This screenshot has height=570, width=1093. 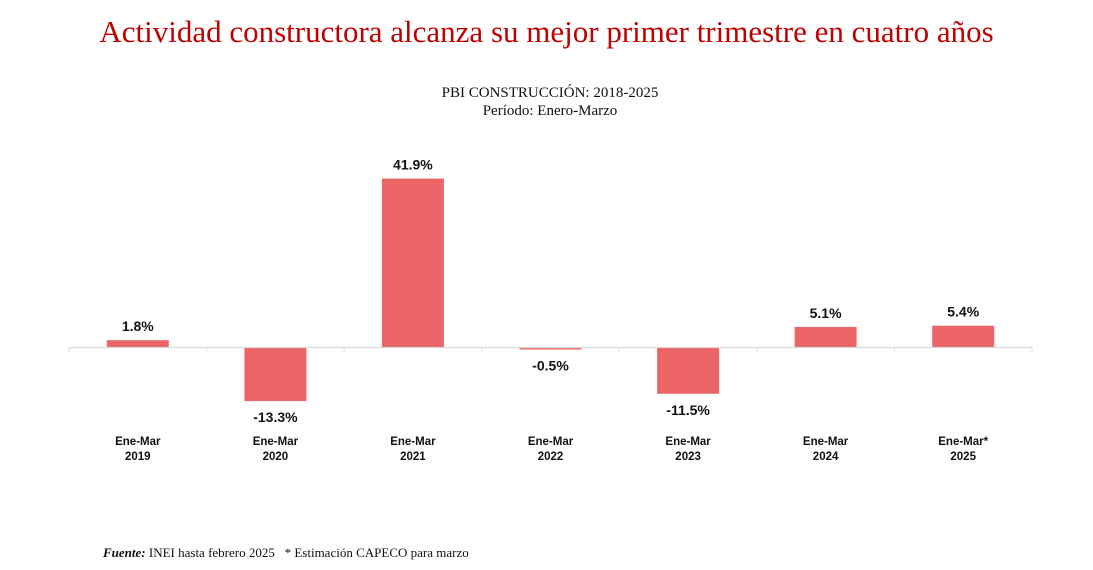 I want to click on data-label-2024: 5.1%, so click(x=826, y=313).